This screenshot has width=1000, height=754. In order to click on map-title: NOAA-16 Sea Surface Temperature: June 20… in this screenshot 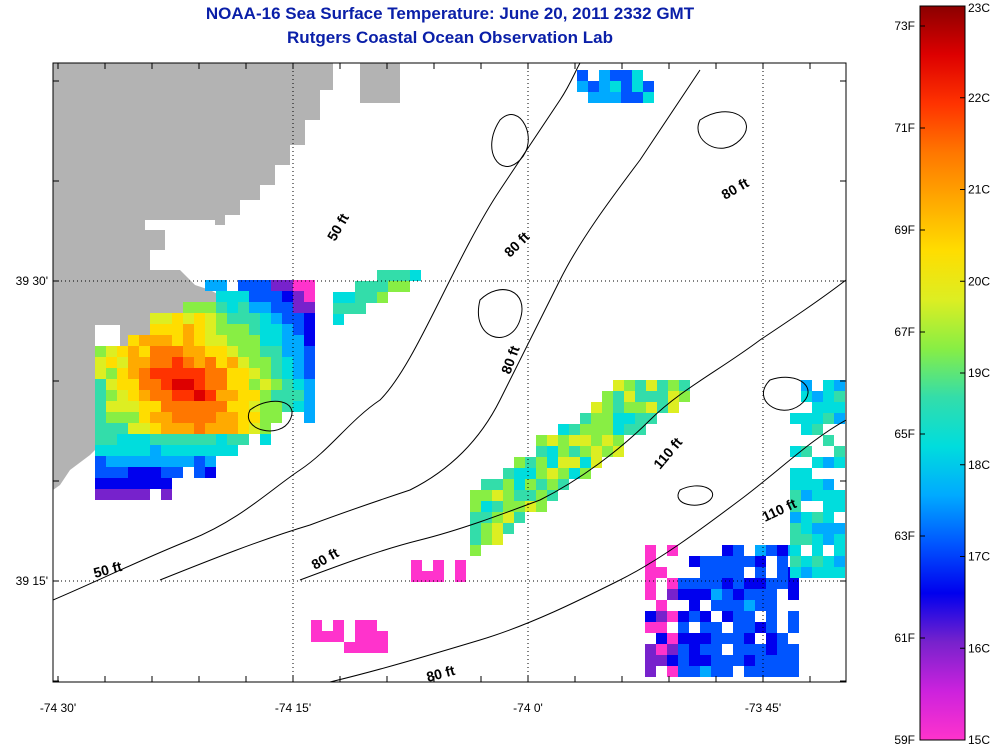, I will do `click(450, 13)`.